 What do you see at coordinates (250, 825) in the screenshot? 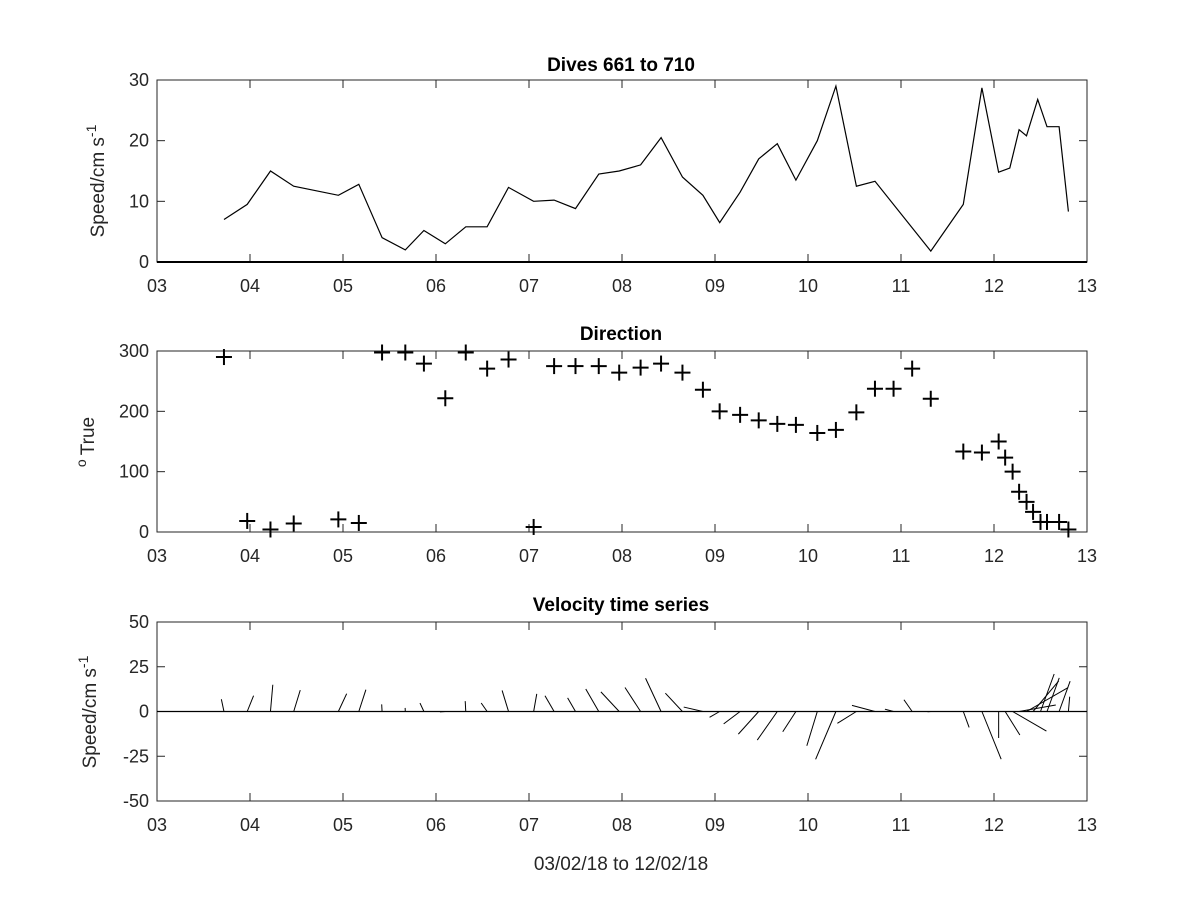
I see `velocity-x-tick-label: 04` at bounding box center [250, 825].